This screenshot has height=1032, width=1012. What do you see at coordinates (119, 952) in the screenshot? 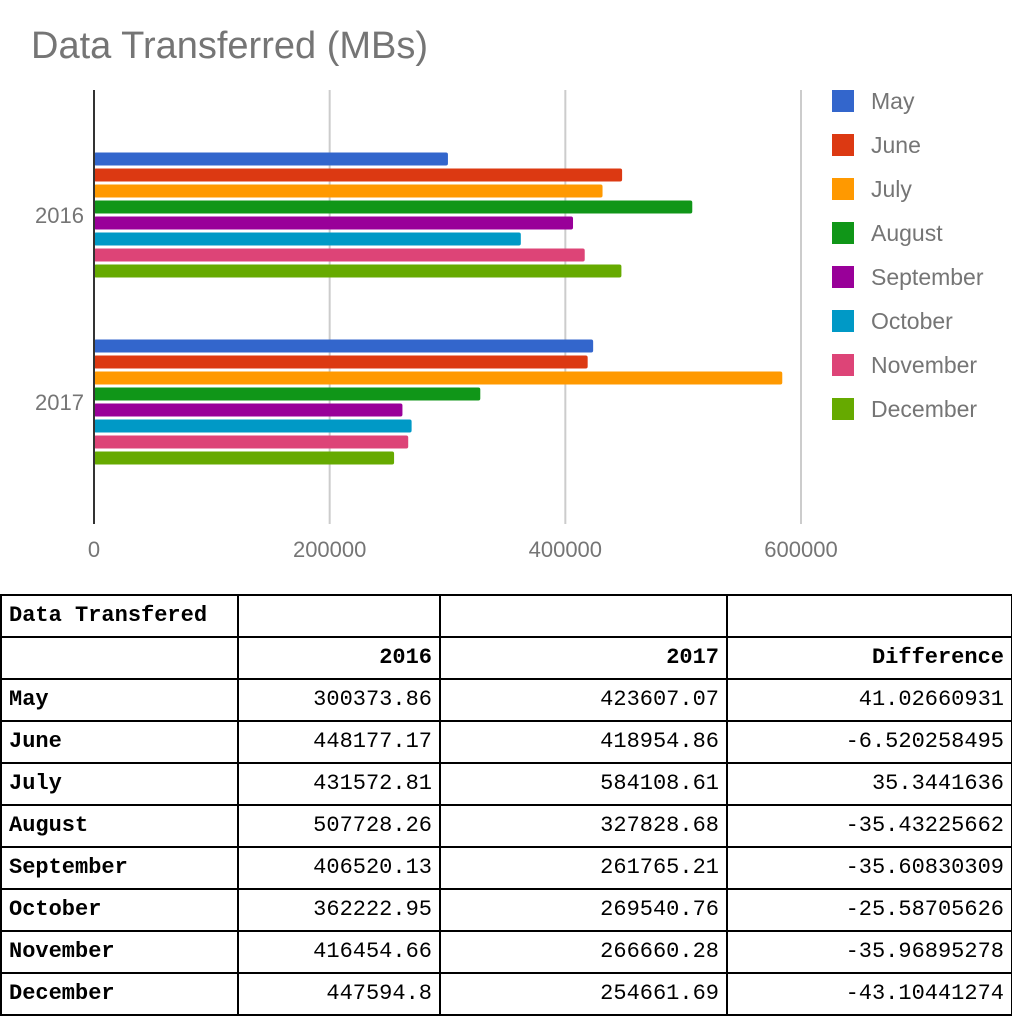
I see `row-month-label: November` at bounding box center [119, 952].